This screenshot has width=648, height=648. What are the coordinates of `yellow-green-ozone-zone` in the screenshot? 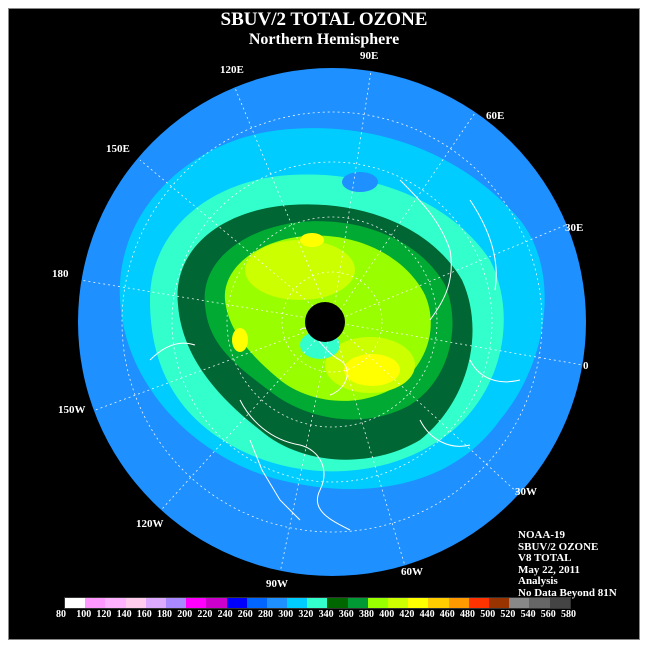 It's located at (300, 270).